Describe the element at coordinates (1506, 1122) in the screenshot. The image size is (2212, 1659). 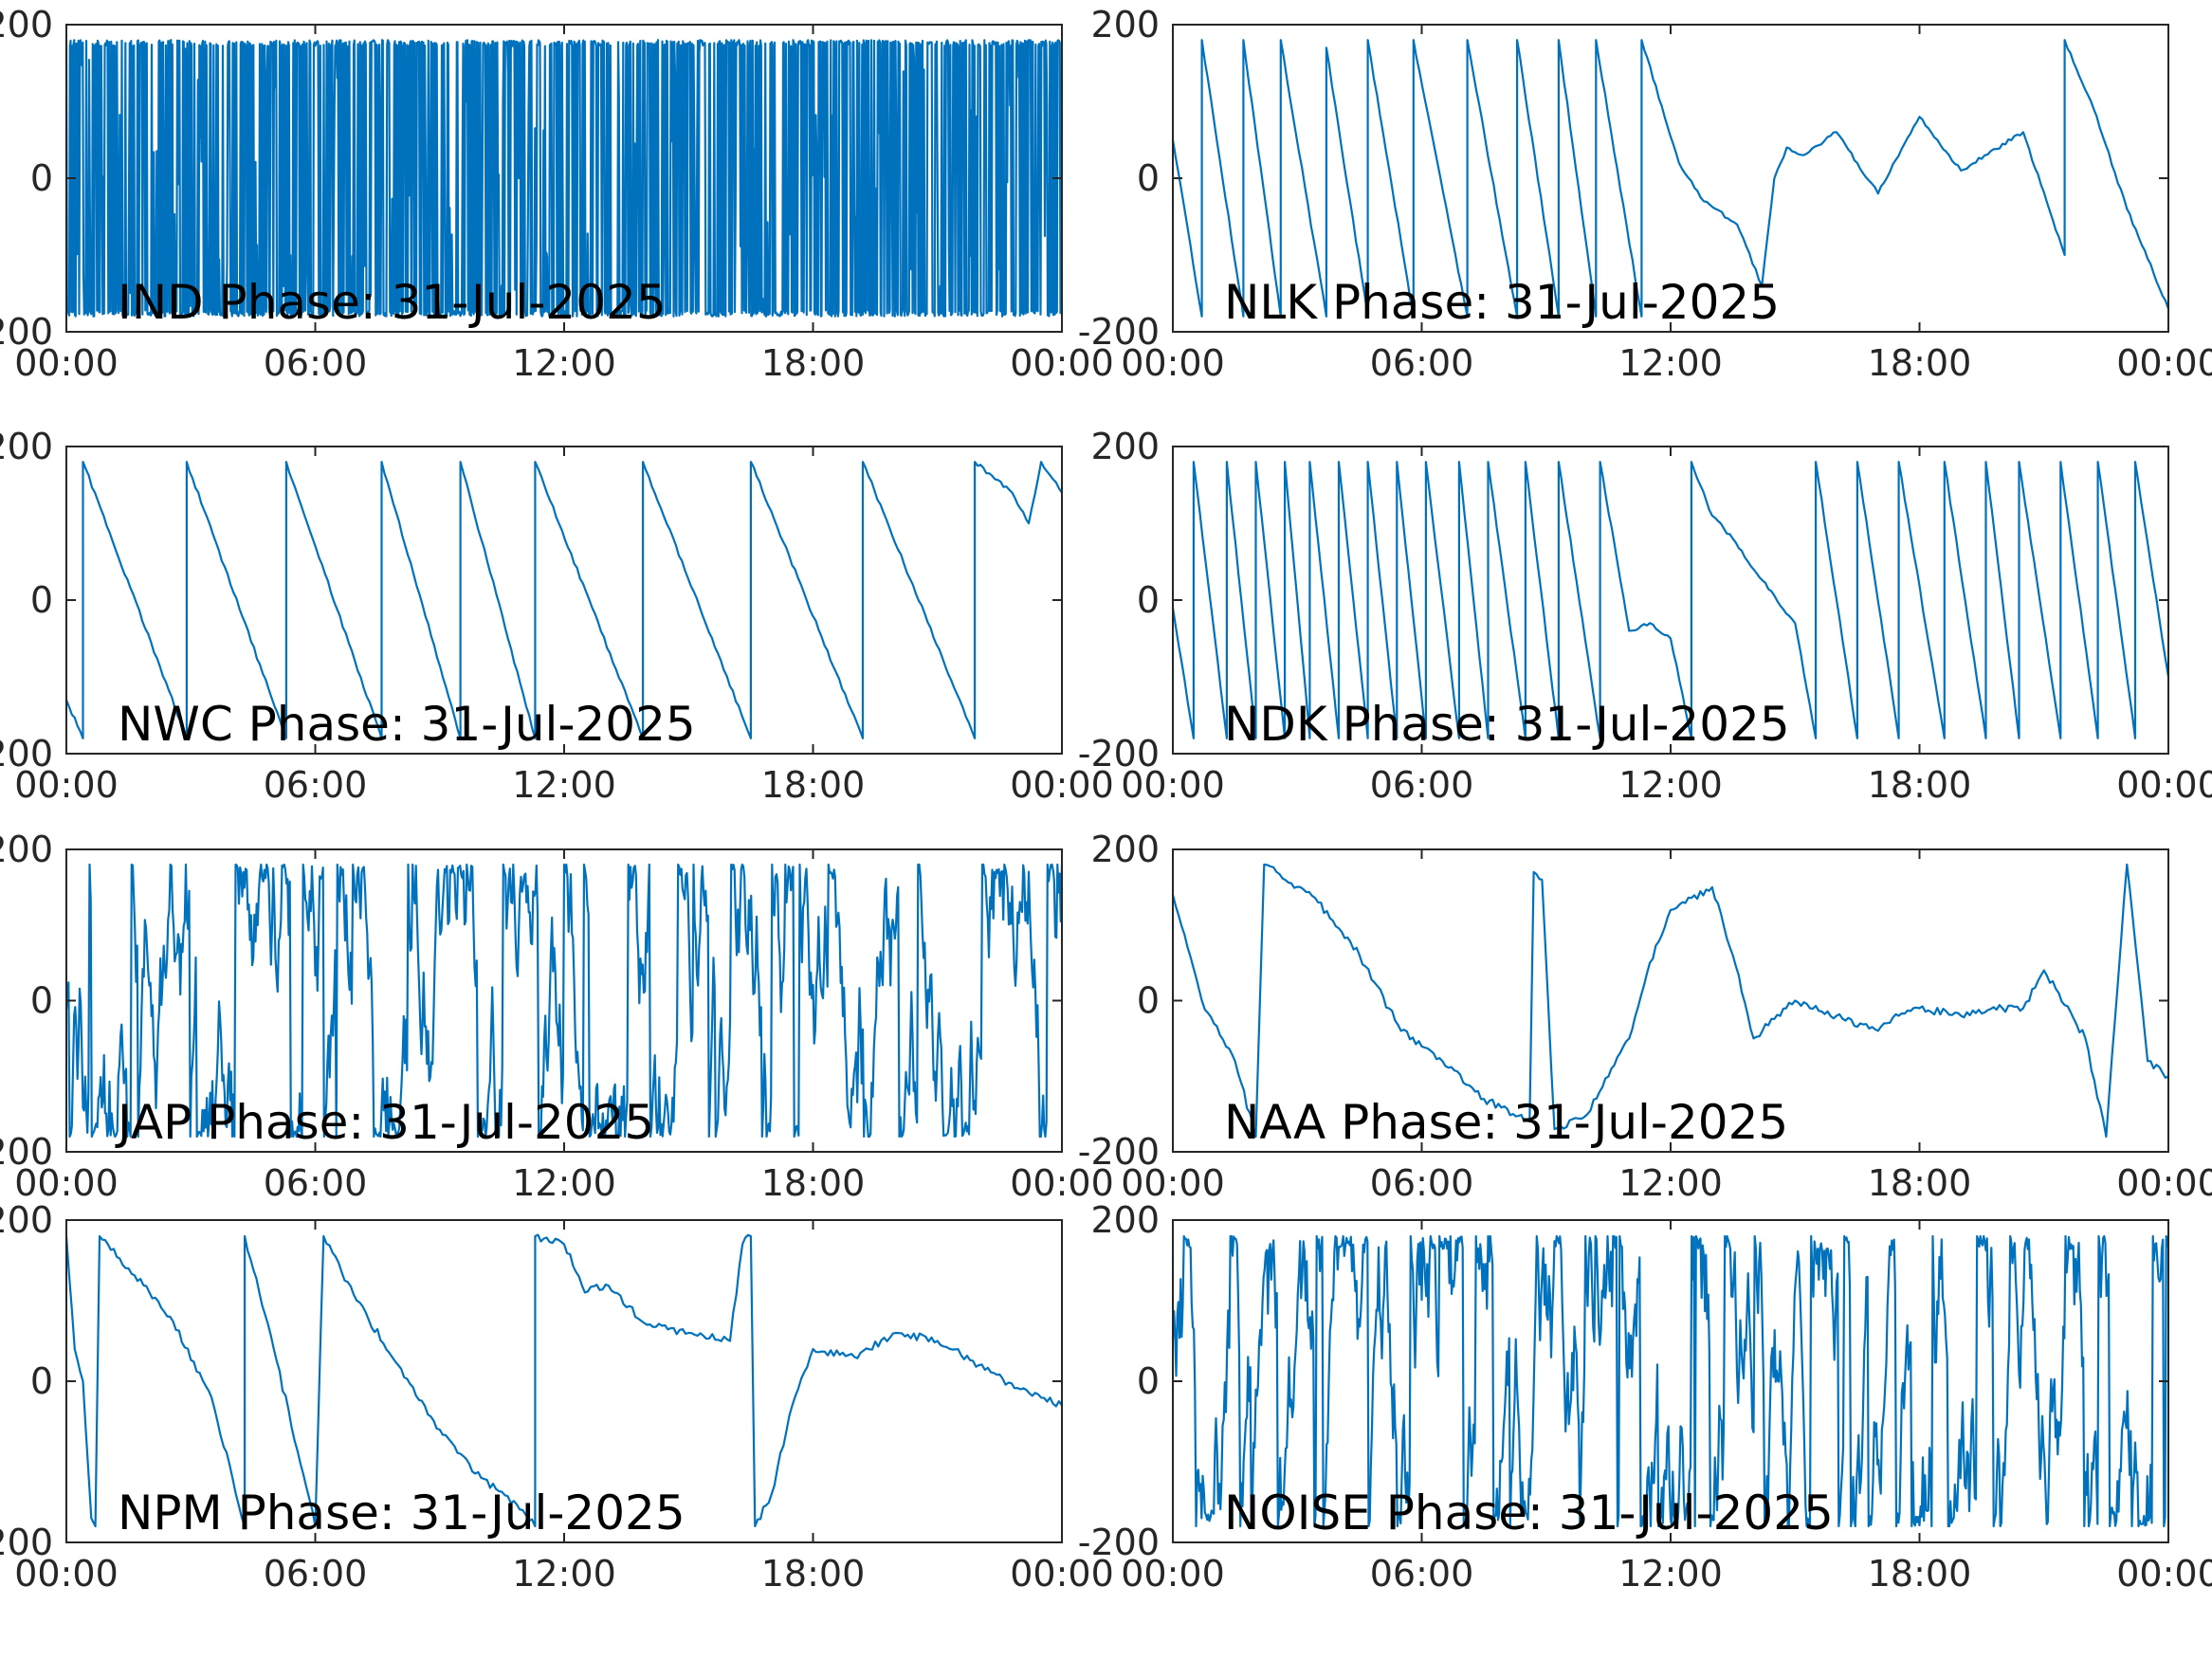
I see `panel-title: NAA Phase: 31-Jul-2025` at that location.